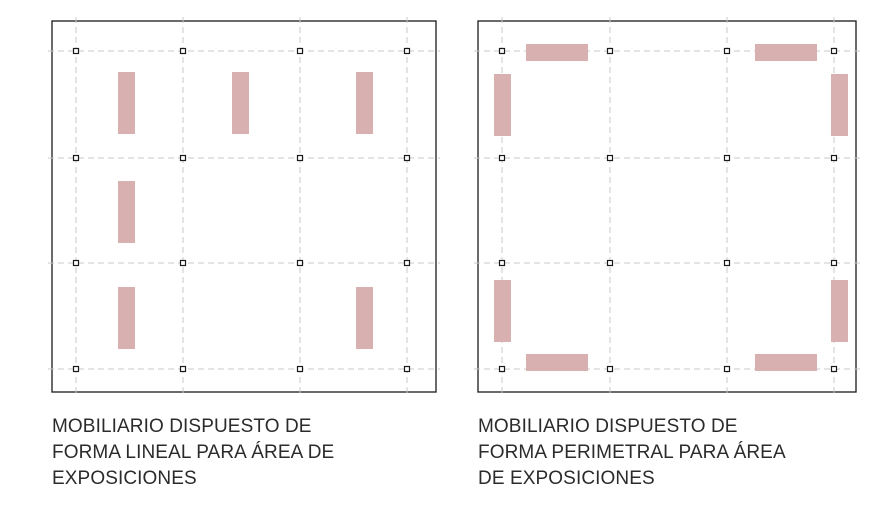 The height and width of the screenshot is (511, 874). What do you see at coordinates (566, 478) in the screenshot?
I see `caption-line: DE EXPOSICIONES` at bounding box center [566, 478].